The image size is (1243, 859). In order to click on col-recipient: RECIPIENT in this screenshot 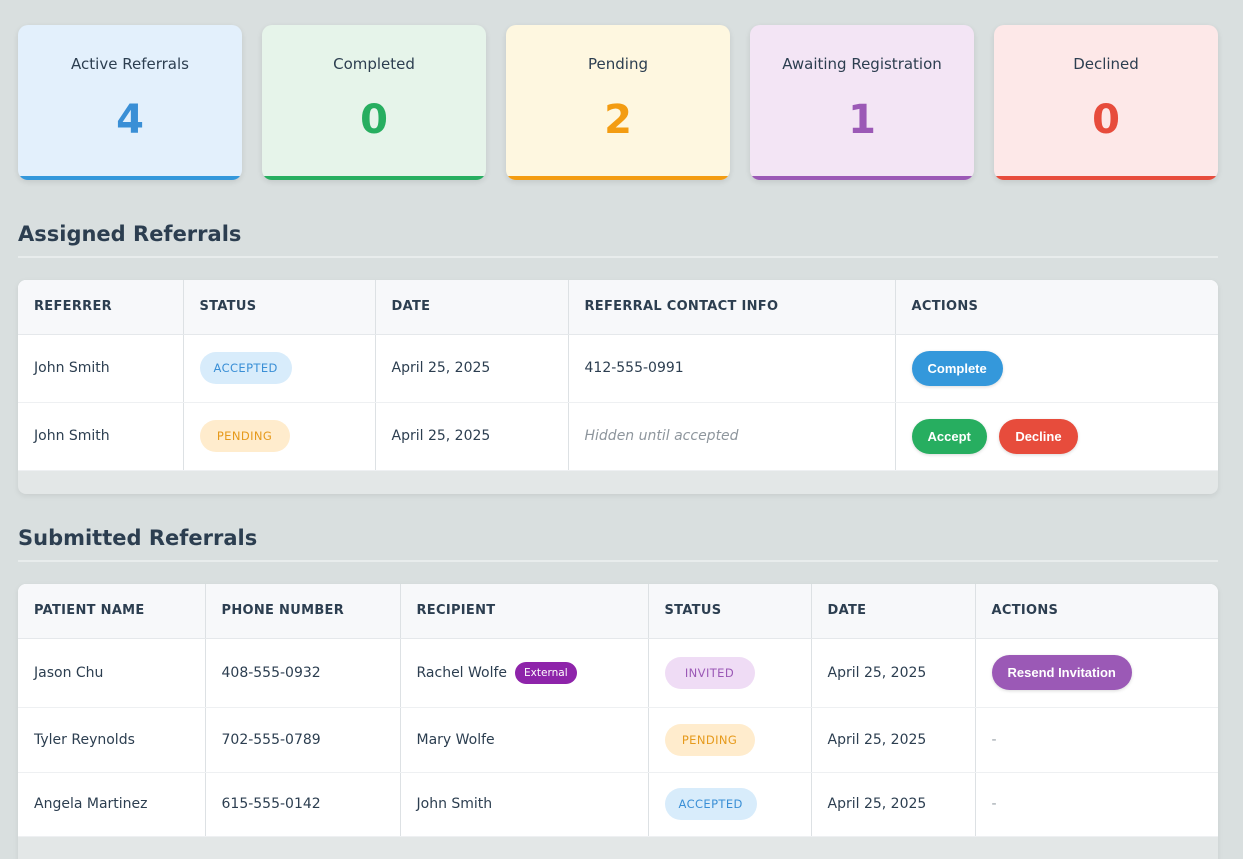, I will do `click(524, 611)`.